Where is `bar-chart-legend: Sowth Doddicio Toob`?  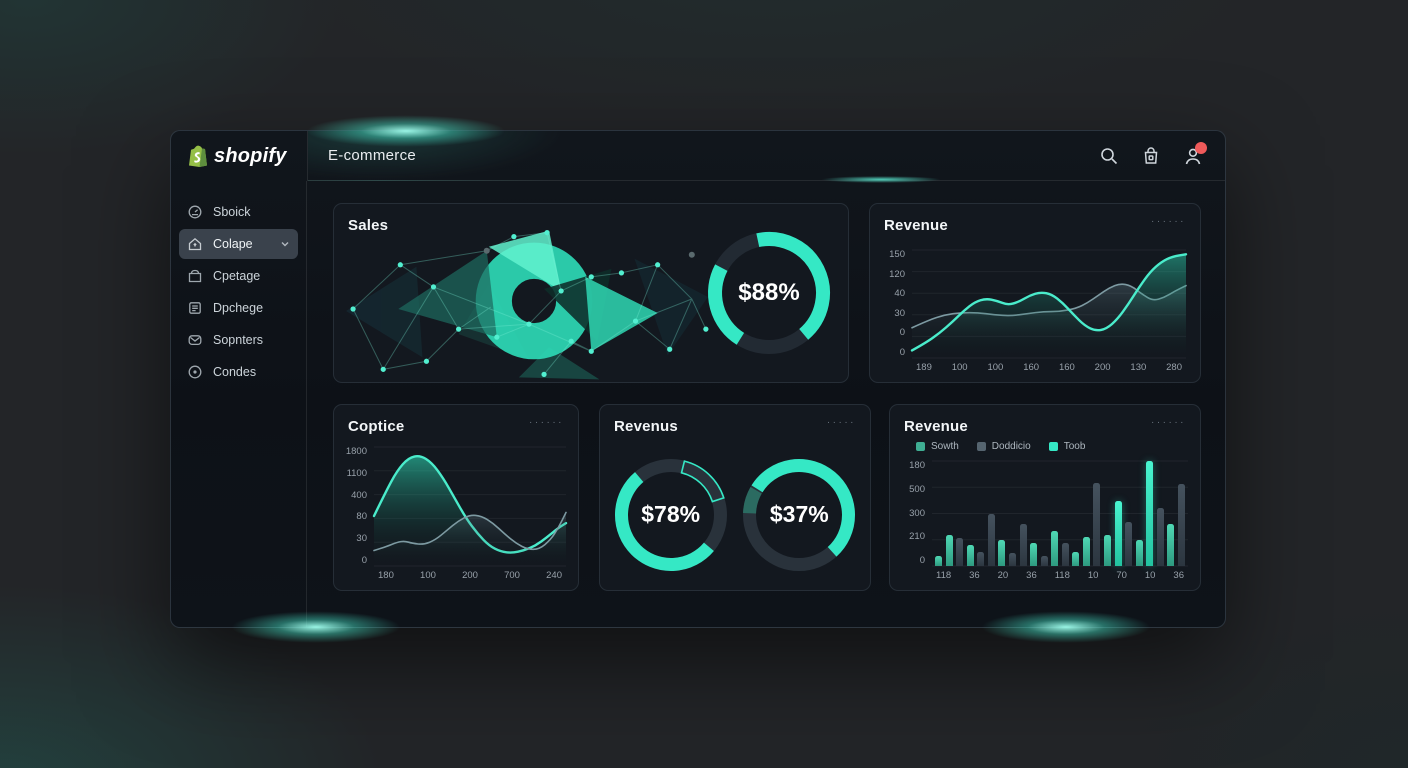
bar-chart-legend: Sowth Doddicio Toob is located at coordinates (1000, 446).